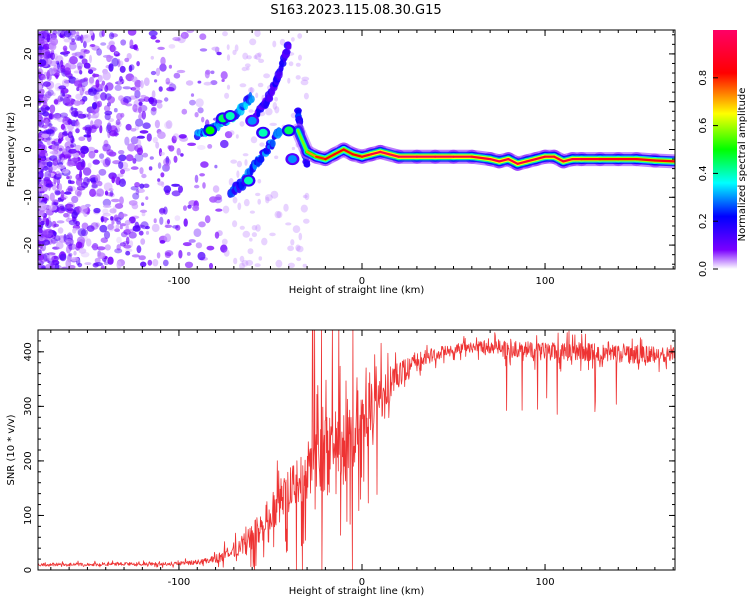 The image size is (750, 600). I want to click on spectrogram-x-axis-label: Height of straight line (km), so click(357, 290).